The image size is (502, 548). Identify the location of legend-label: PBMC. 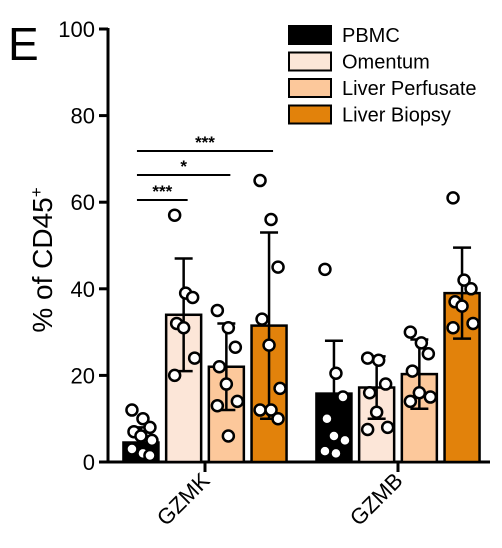
(371, 36).